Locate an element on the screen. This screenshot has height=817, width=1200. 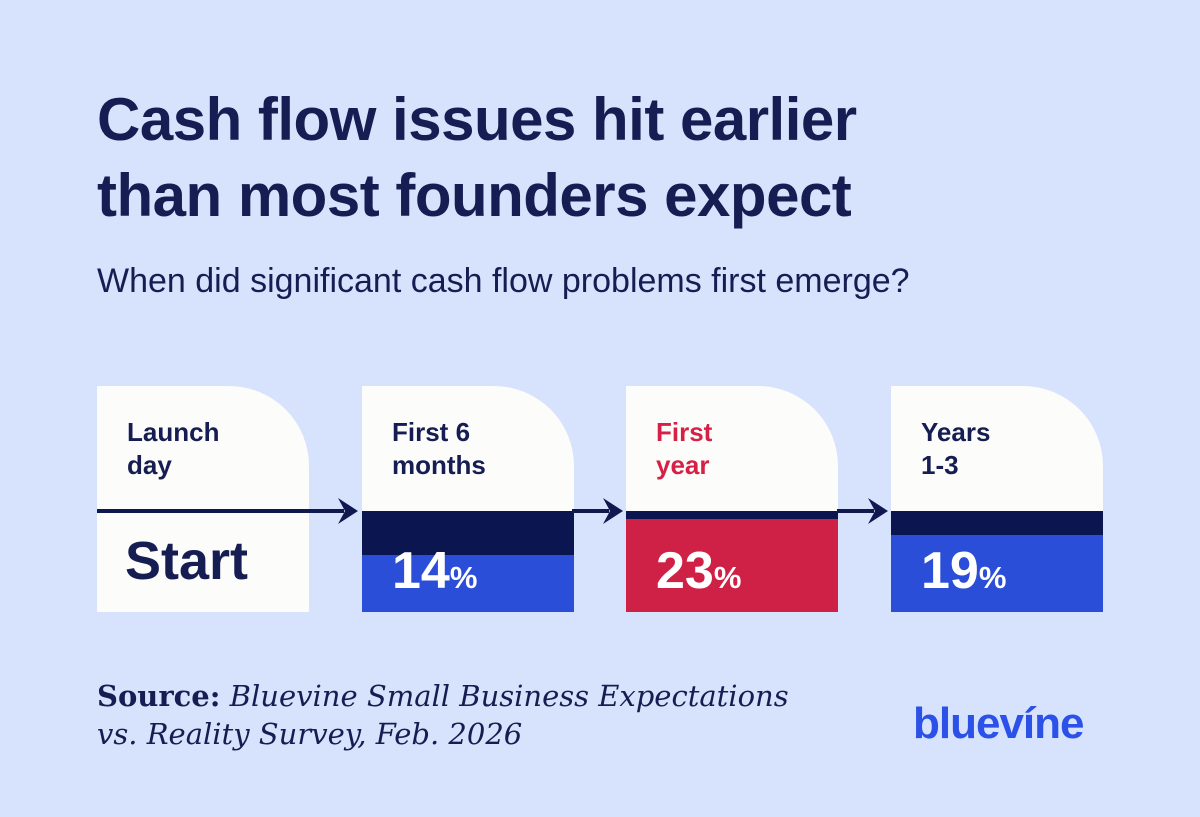
card-label: Launch day is located at coordinates (173, 449).